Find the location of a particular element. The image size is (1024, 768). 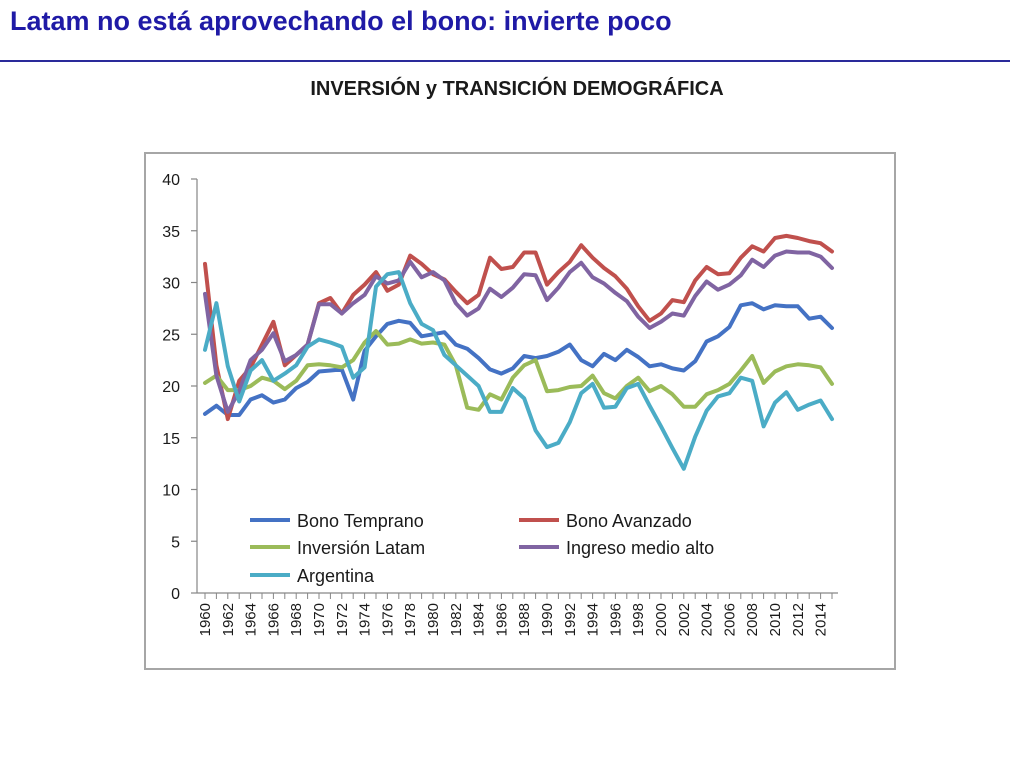

x-tick-label: 1984 is located at coordinates (479, 619).